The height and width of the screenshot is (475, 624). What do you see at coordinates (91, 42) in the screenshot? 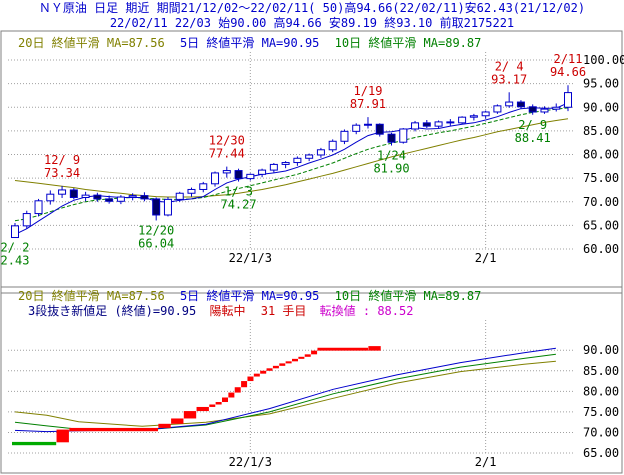
I see `legend-ma20: 20日 終値平滑 MA=87.56` at bounding box center [91, 42].